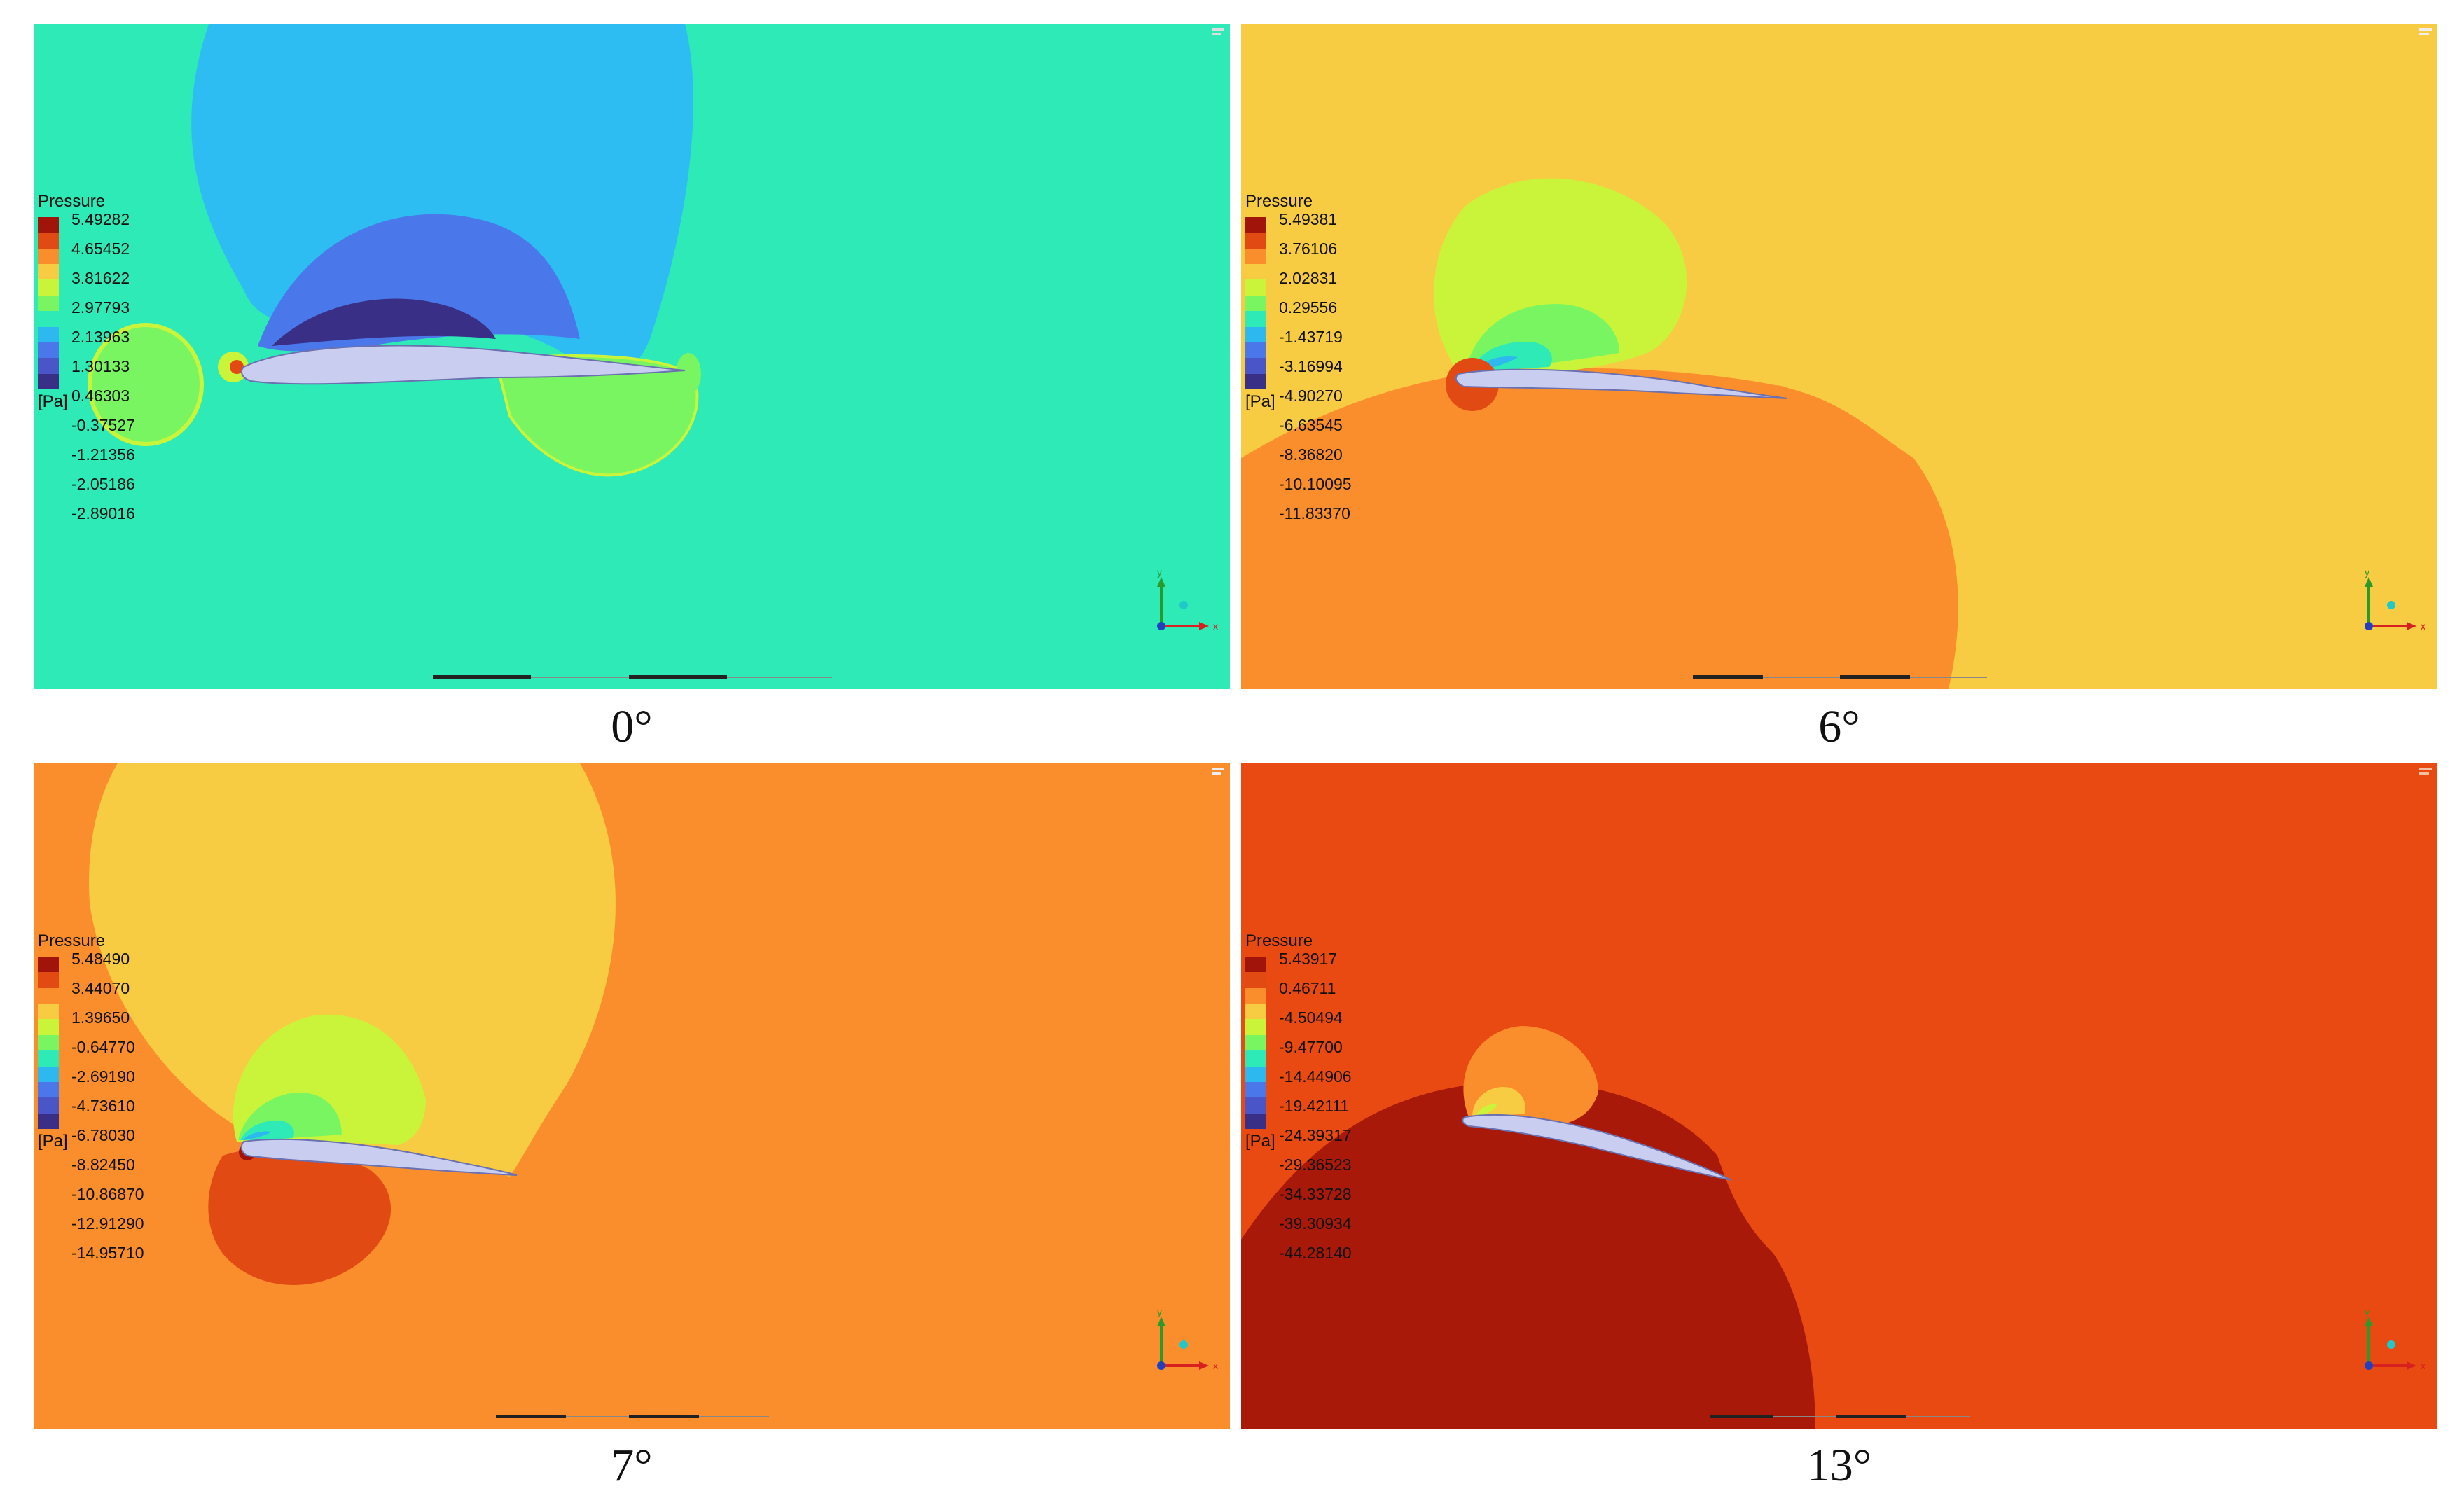  Describe the element at coordinates (1839, 726) in the screenshot. I see `panel-caption: 6°` at that location.